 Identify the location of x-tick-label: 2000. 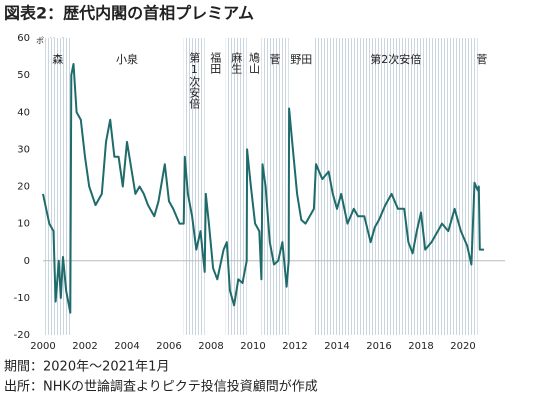
(42, 346).